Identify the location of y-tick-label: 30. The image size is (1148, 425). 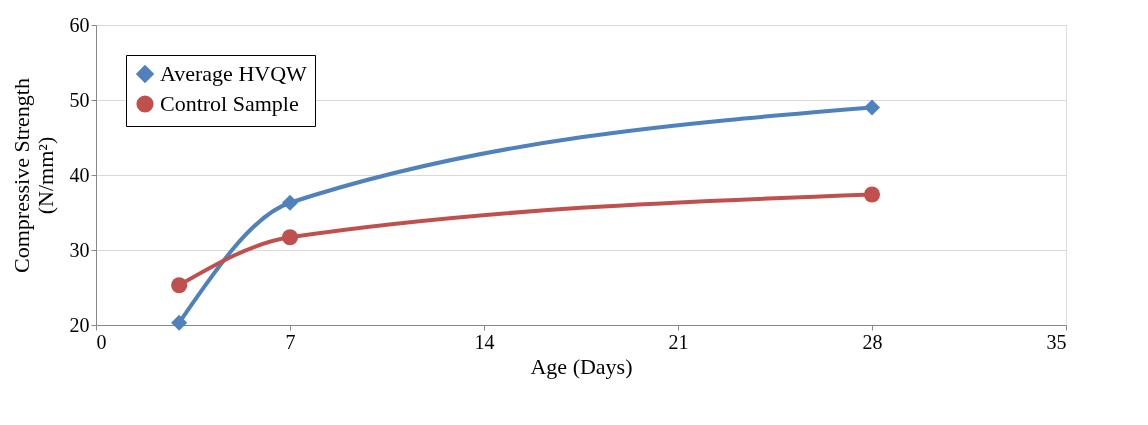
(79, 249).